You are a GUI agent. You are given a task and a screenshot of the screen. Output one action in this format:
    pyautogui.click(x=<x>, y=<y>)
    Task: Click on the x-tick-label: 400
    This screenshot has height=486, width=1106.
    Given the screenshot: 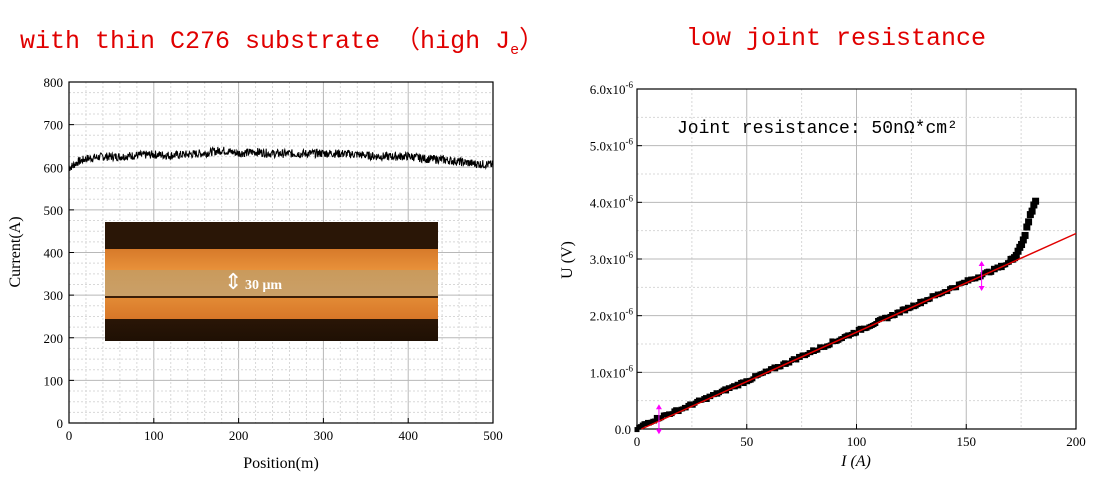 What is the action you would take?
    pyautogui.click(x=408, y=435)
    